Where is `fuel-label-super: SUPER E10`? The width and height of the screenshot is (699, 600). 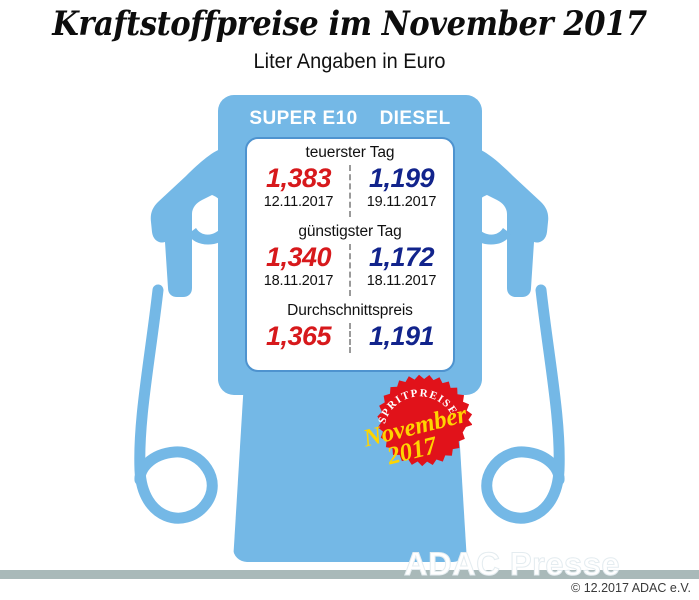
fuel-label-super: SUPER E10 is located at coordinates (303, 118).